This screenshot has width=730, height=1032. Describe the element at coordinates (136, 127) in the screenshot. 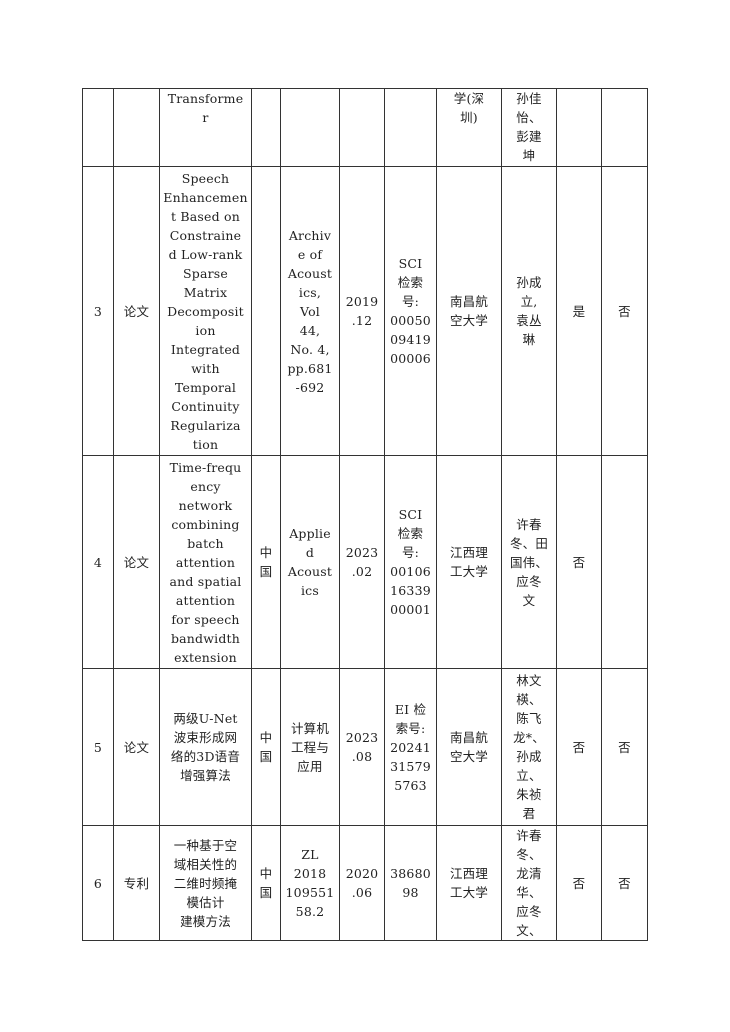

I see `item-type` at that location.